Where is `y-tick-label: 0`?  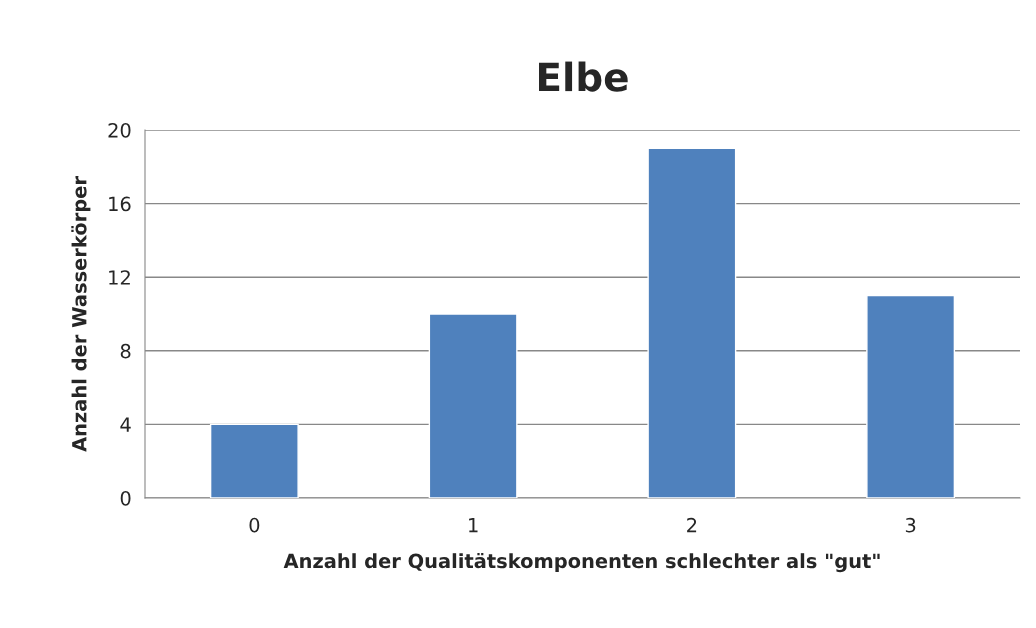 y-tick-label: 0 is located at coordinates (125, 498).